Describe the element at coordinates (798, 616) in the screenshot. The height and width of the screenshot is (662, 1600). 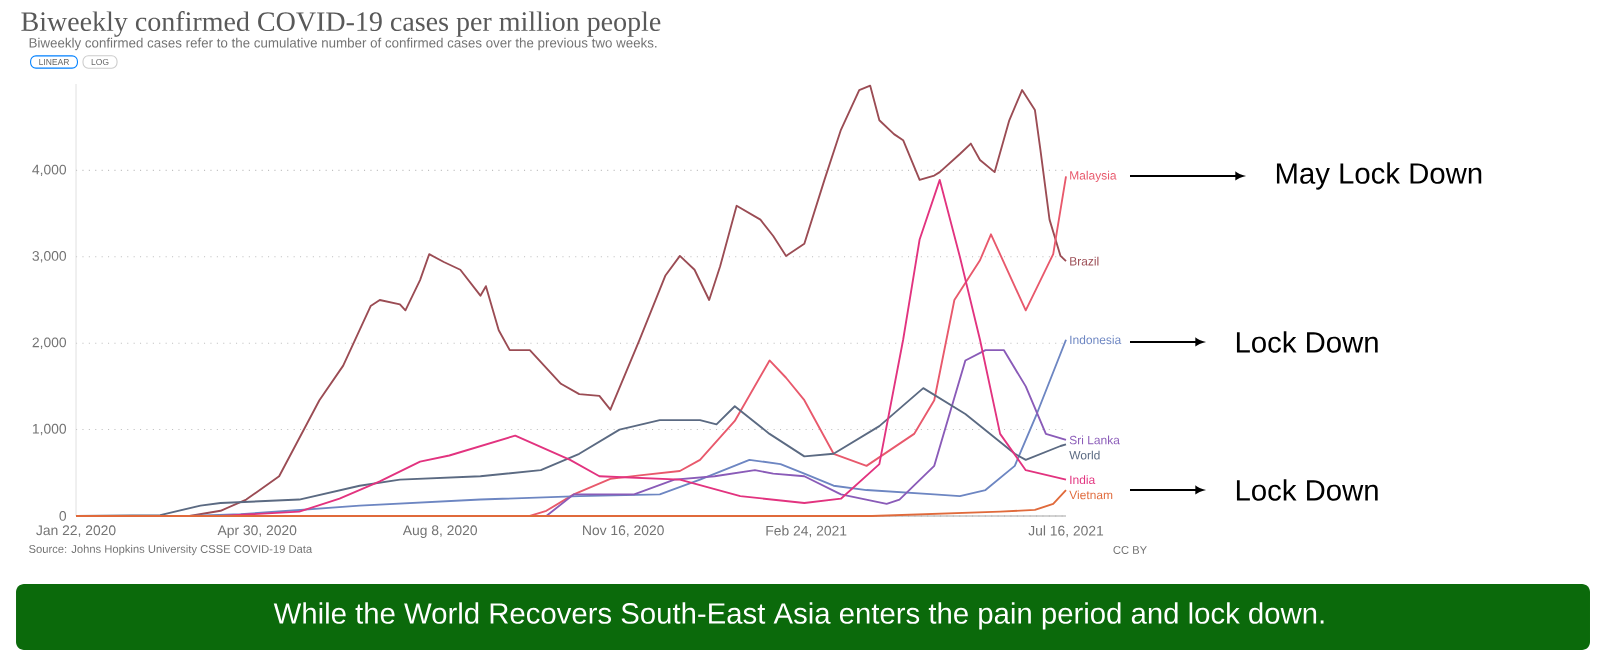
I see `text: While the World Recovers South-East Asia enters the pain period and lock down.` at that location.